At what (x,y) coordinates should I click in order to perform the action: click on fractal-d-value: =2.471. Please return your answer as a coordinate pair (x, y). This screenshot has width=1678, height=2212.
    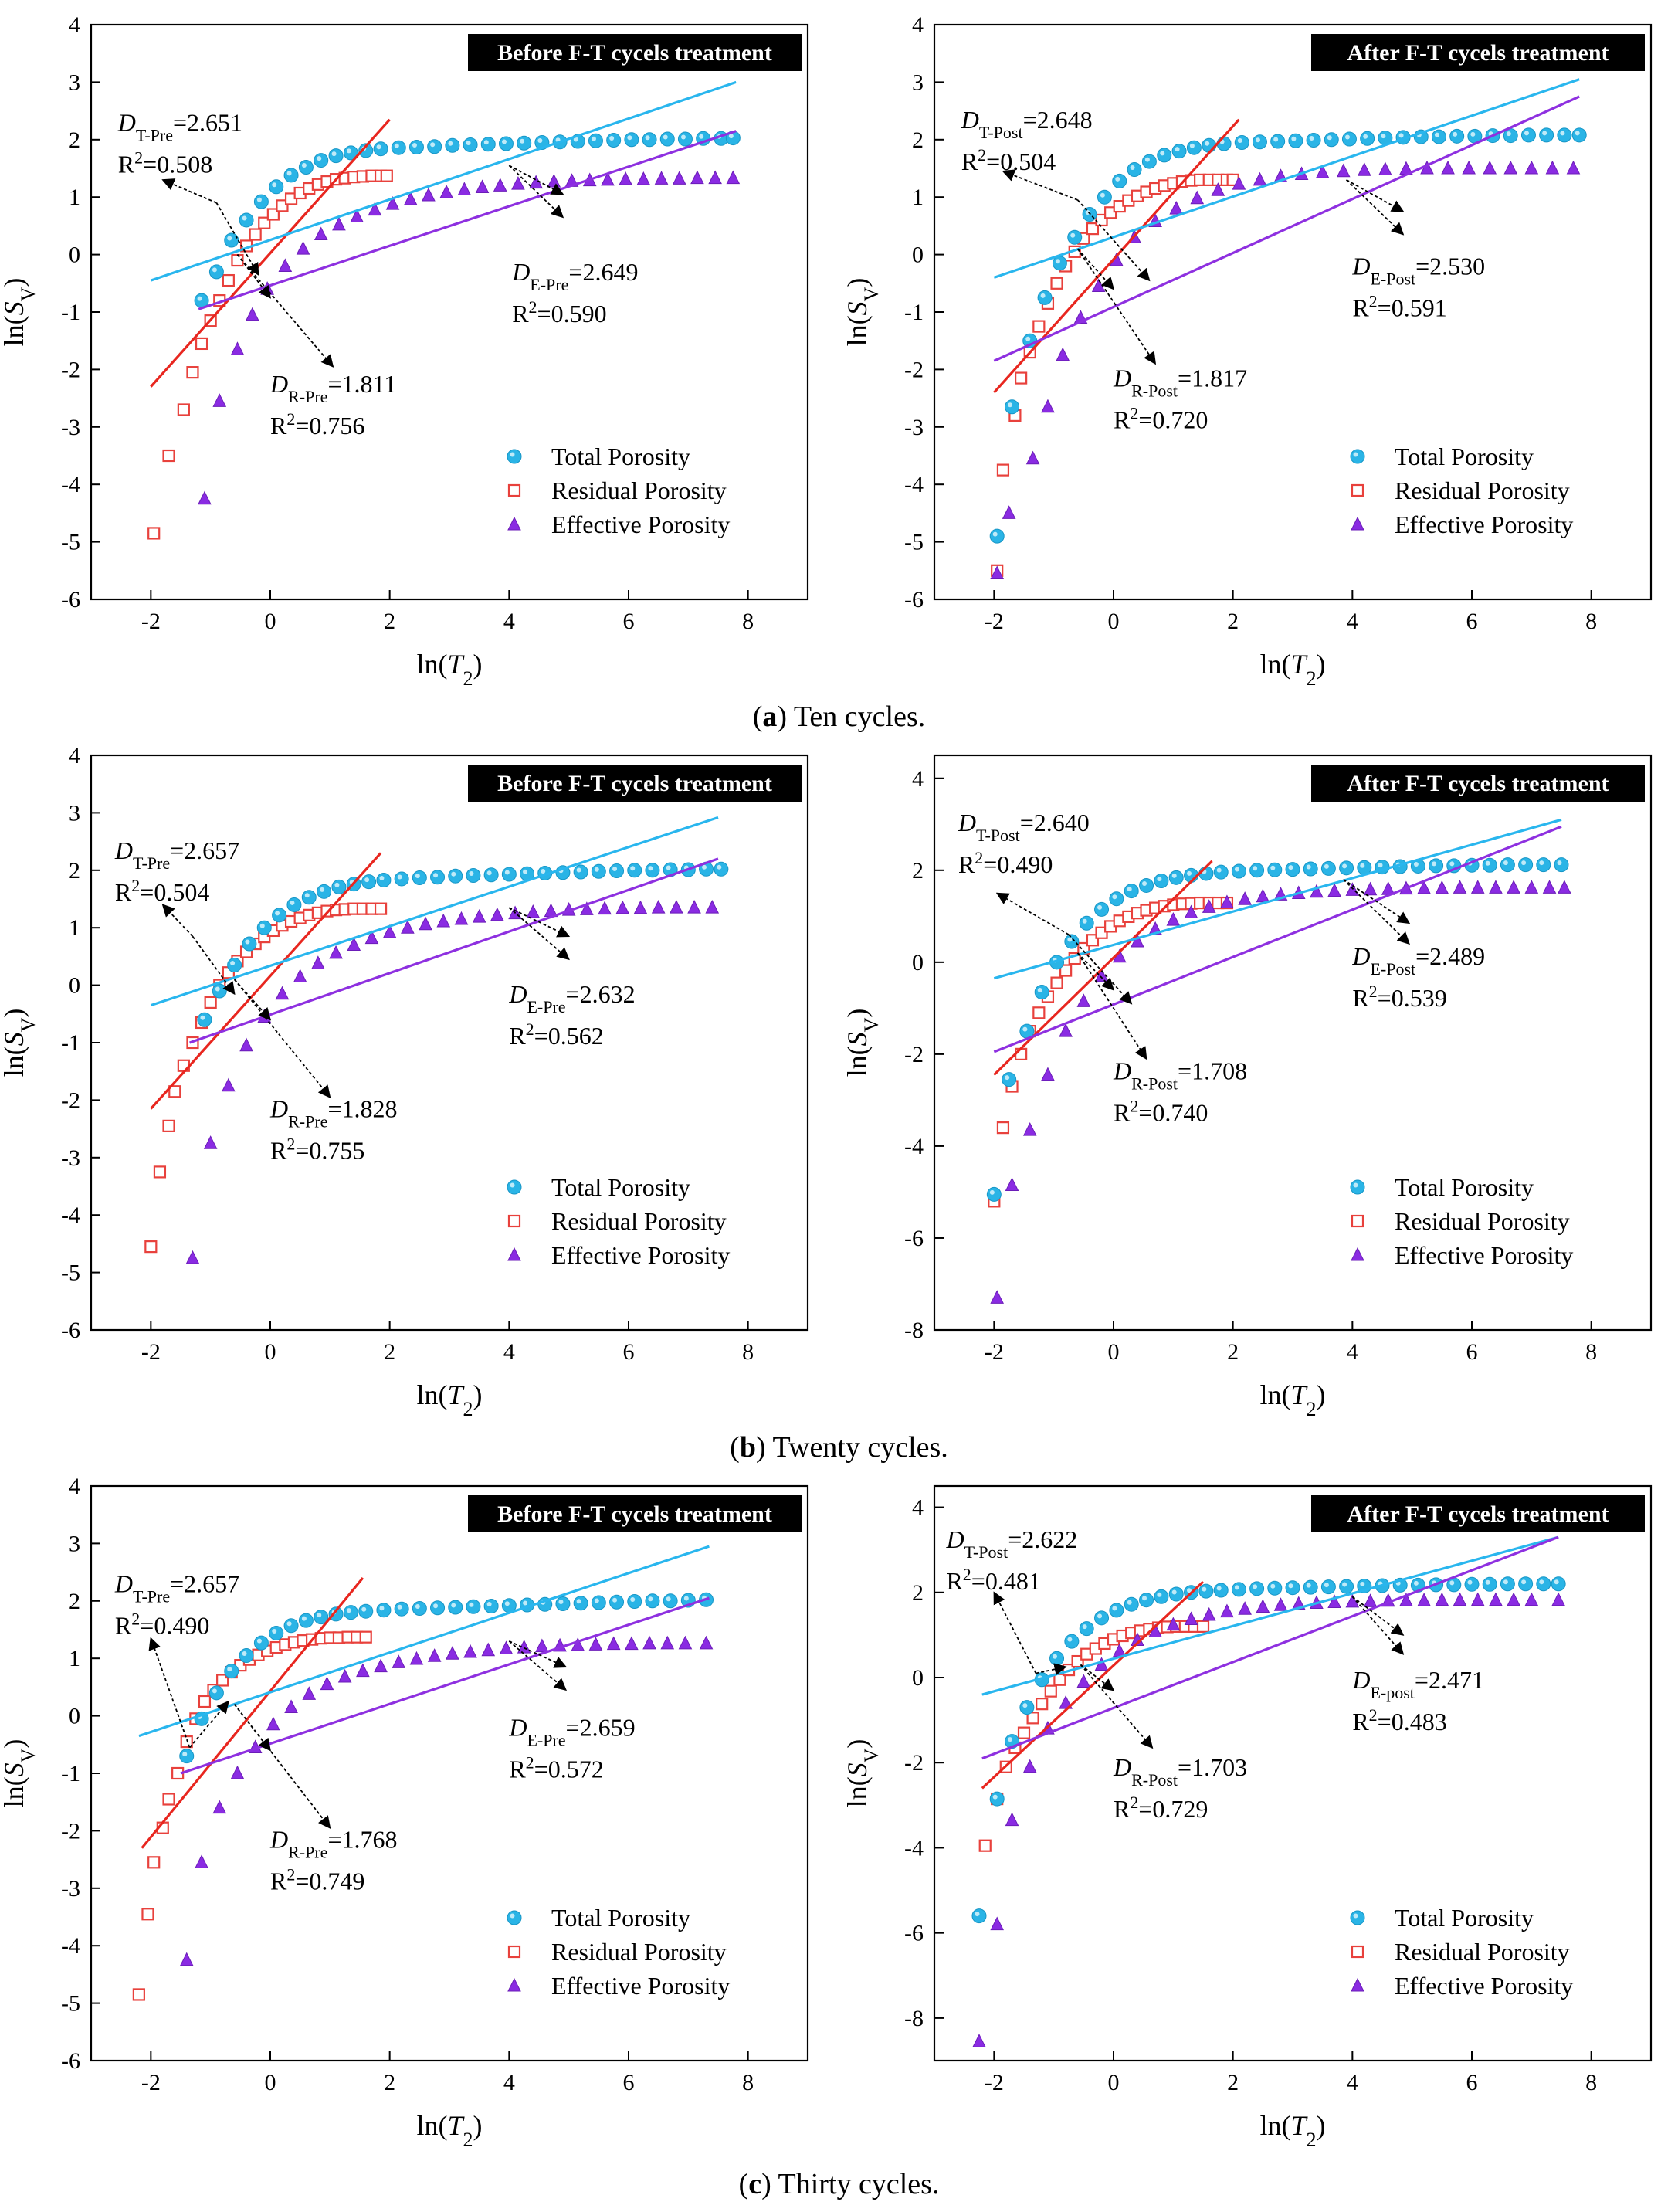
    Looking at the image, I should click on (1449, 1680).